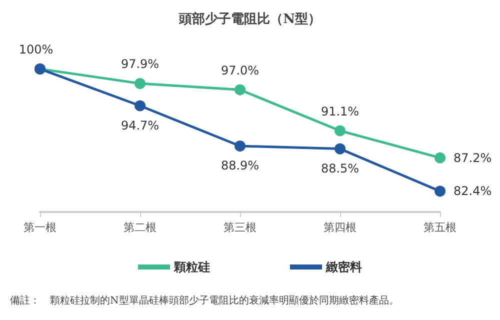 The width and height of the screenshot is (500, 320). Describe the element at coordinates (240, 165) in the screenshot. I see `data-label: 88.9%` at that location.